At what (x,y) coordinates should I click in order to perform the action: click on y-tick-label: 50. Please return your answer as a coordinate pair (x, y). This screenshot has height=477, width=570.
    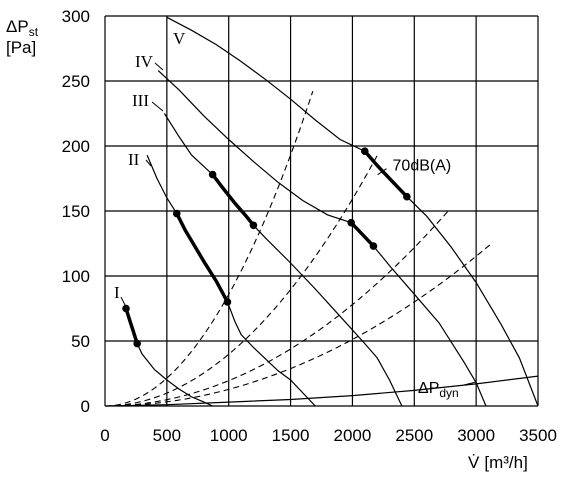
    Looking at the image, I should click on (80, 341).